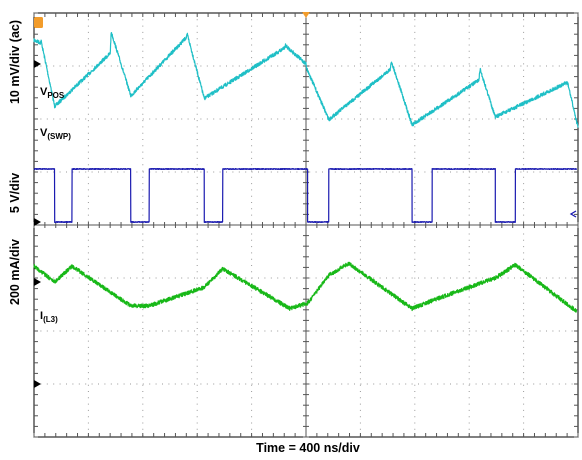  I want to click on trigger-position-icon, so click(306, 15).